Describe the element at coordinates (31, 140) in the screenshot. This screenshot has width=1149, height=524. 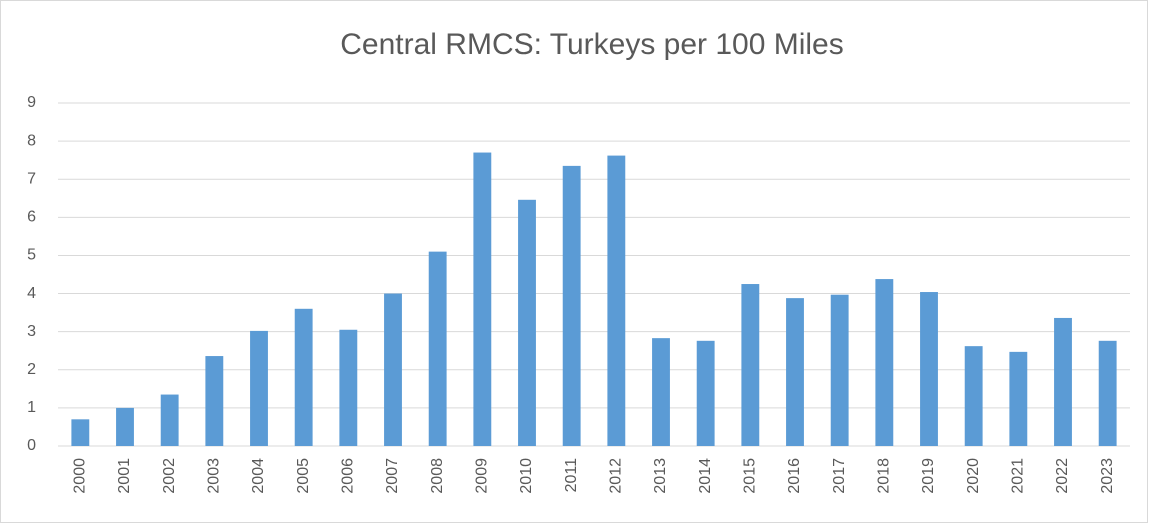
I see `y-tick-label: 8` at that location.